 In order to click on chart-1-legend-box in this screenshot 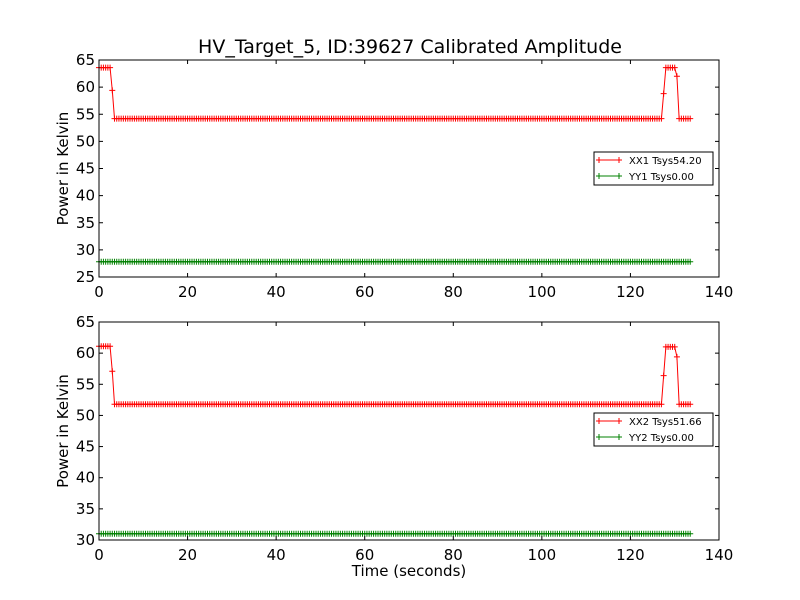, I will do `click(653, 429)`.